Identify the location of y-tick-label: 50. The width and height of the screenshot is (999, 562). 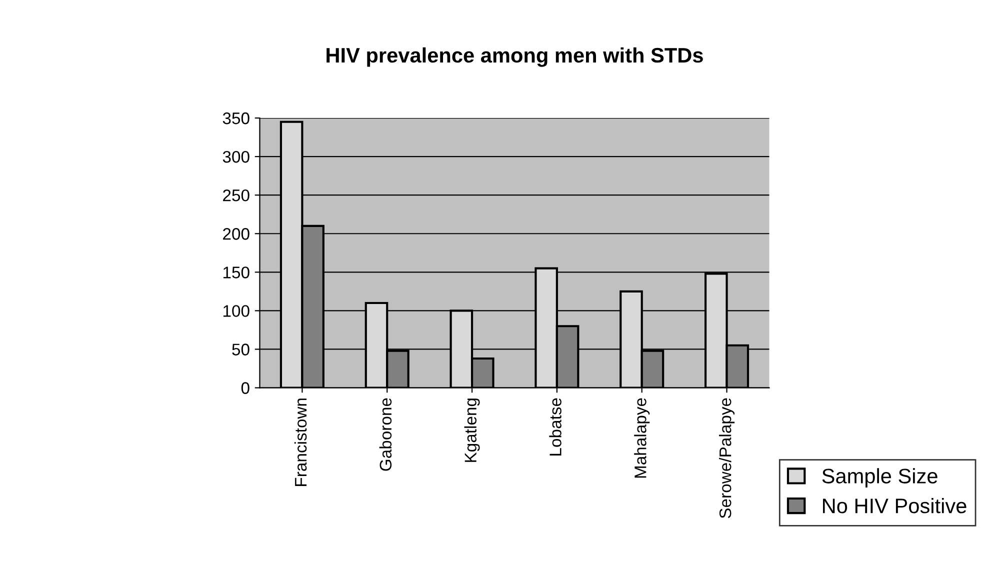
(241, 350).